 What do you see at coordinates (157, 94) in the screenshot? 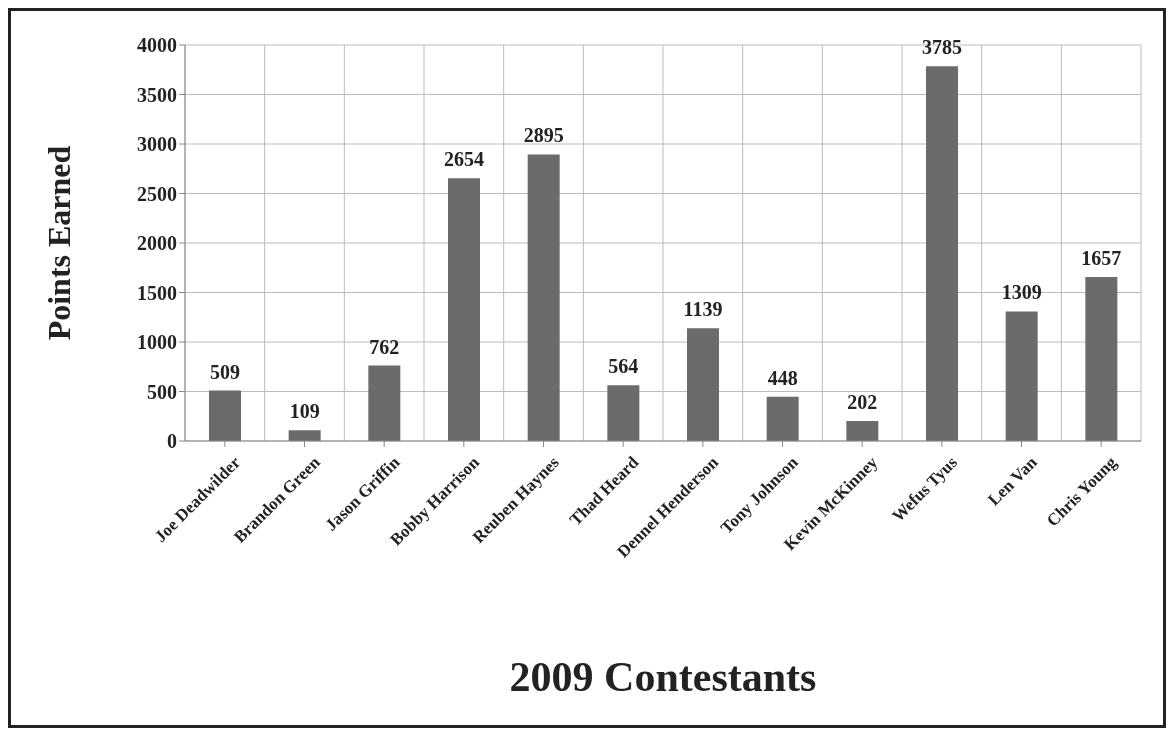
I see `y-tick-label: 3500` at bounding box center [157, 94].